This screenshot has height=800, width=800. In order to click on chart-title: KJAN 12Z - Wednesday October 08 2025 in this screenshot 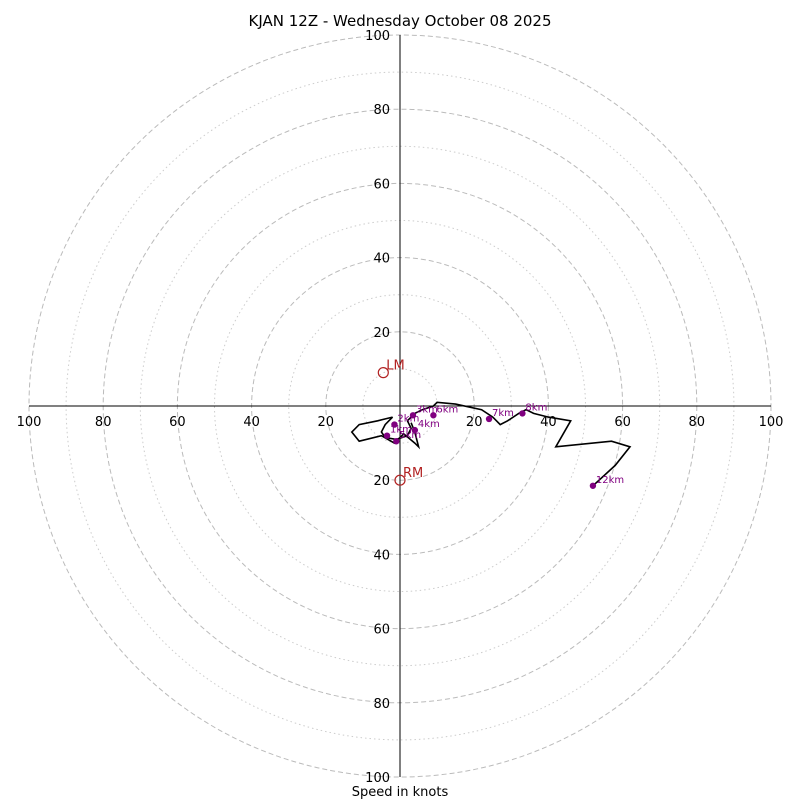, I will do `click(400, 21)`.